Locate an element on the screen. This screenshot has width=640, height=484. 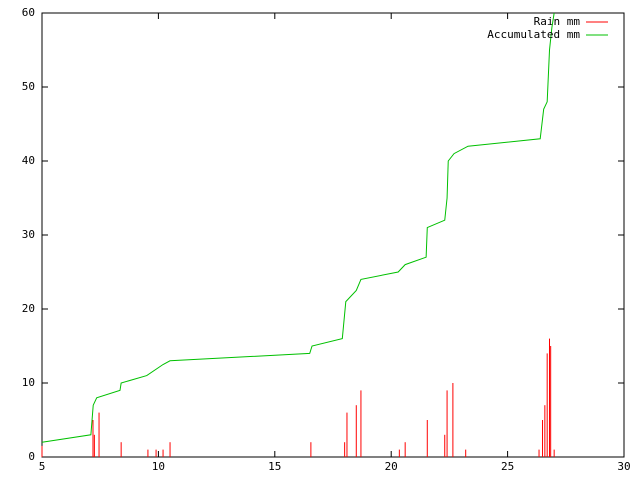
y-tick-label: 30 is located at coordinates (28, 234).